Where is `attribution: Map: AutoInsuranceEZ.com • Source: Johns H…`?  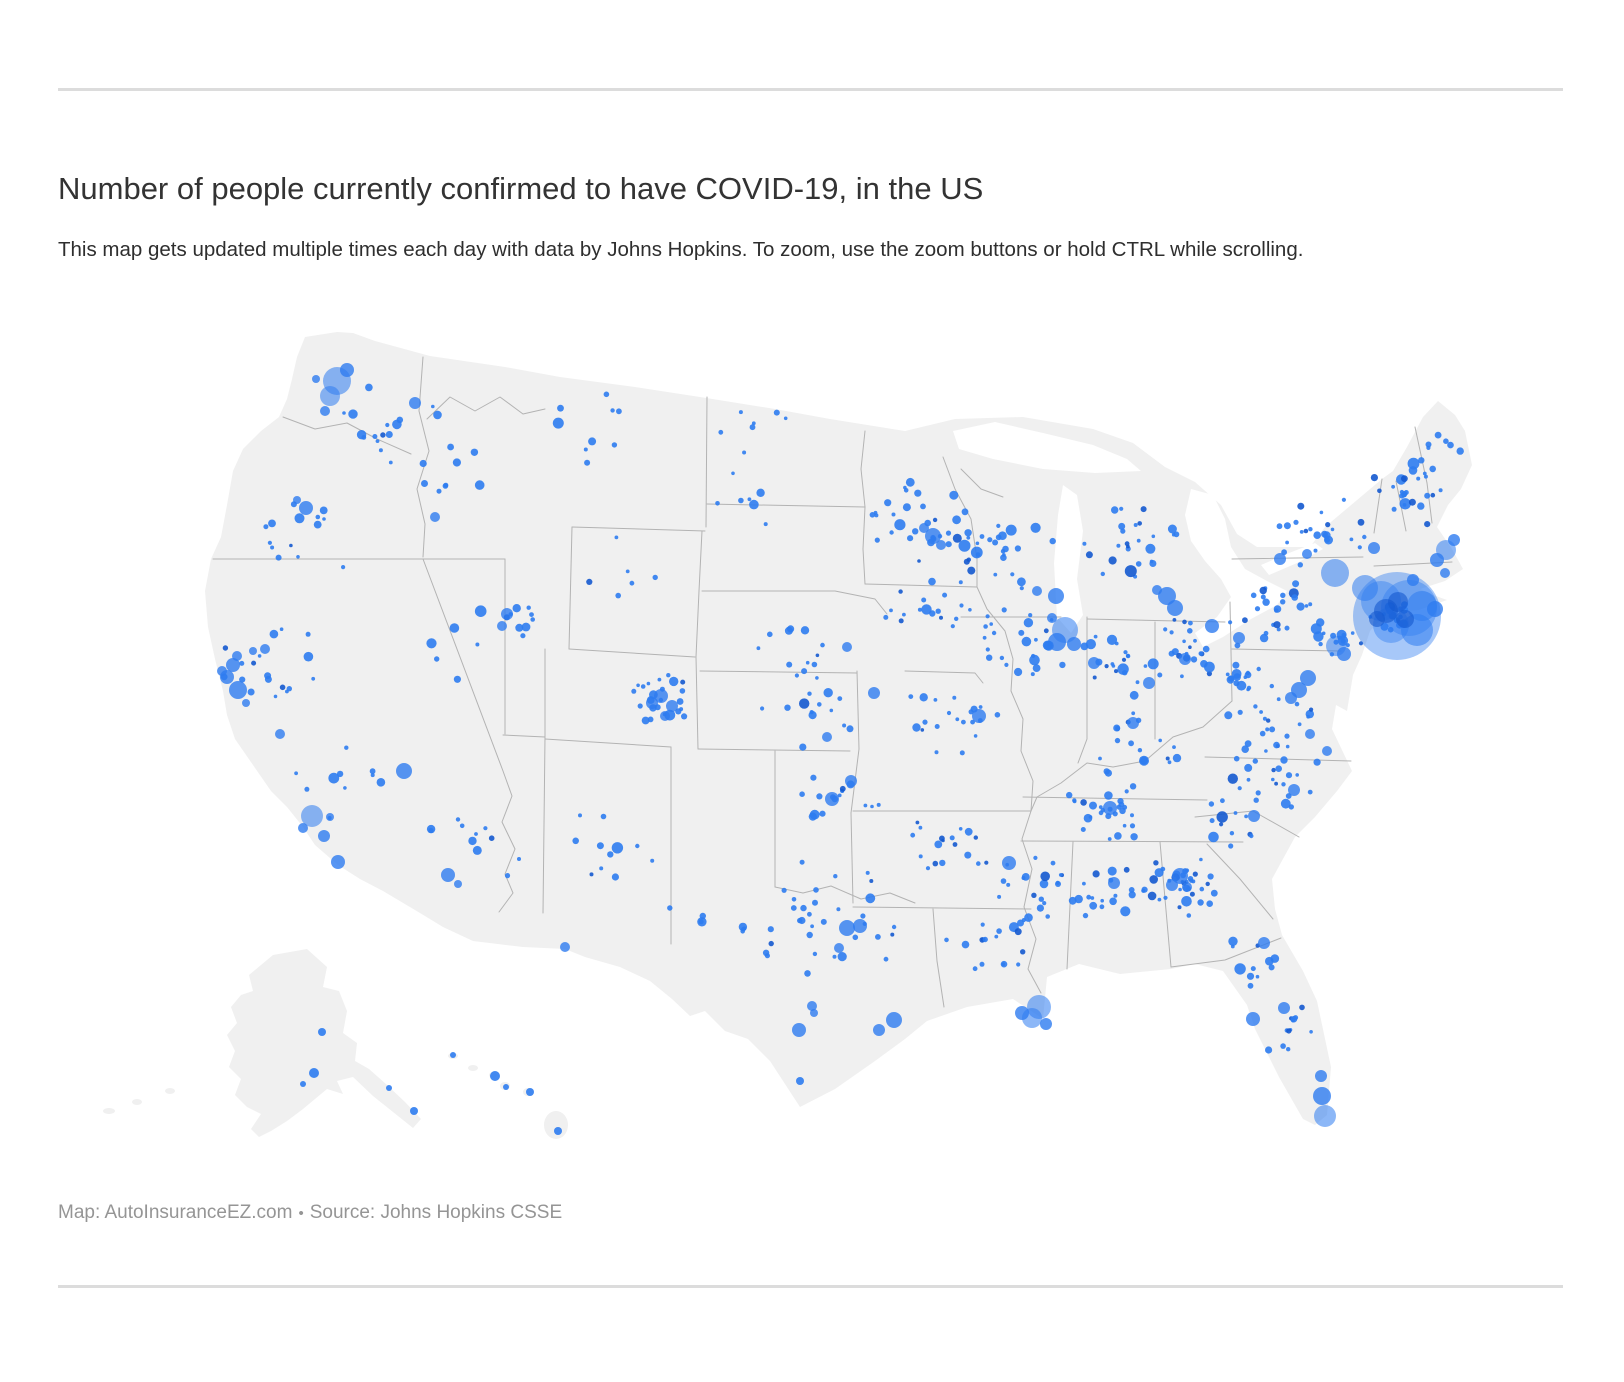
attribution: Map: AutoInsuranceEZ.com • Source: Johns H… is located at coordinates (758, 1213).